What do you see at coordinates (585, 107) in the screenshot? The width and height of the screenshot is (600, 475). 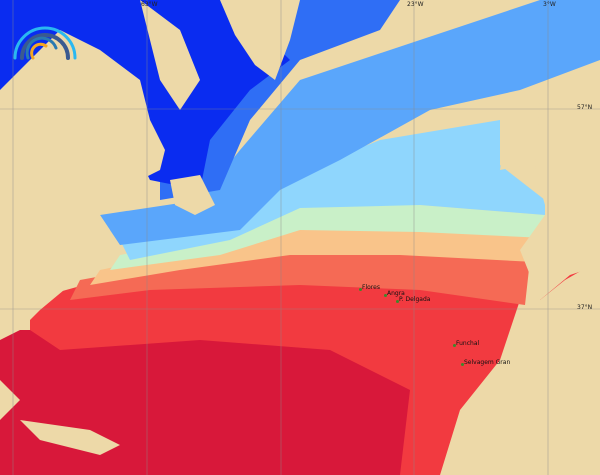 I see `latitude-label: 57°N` at bounding box center [585, 107].